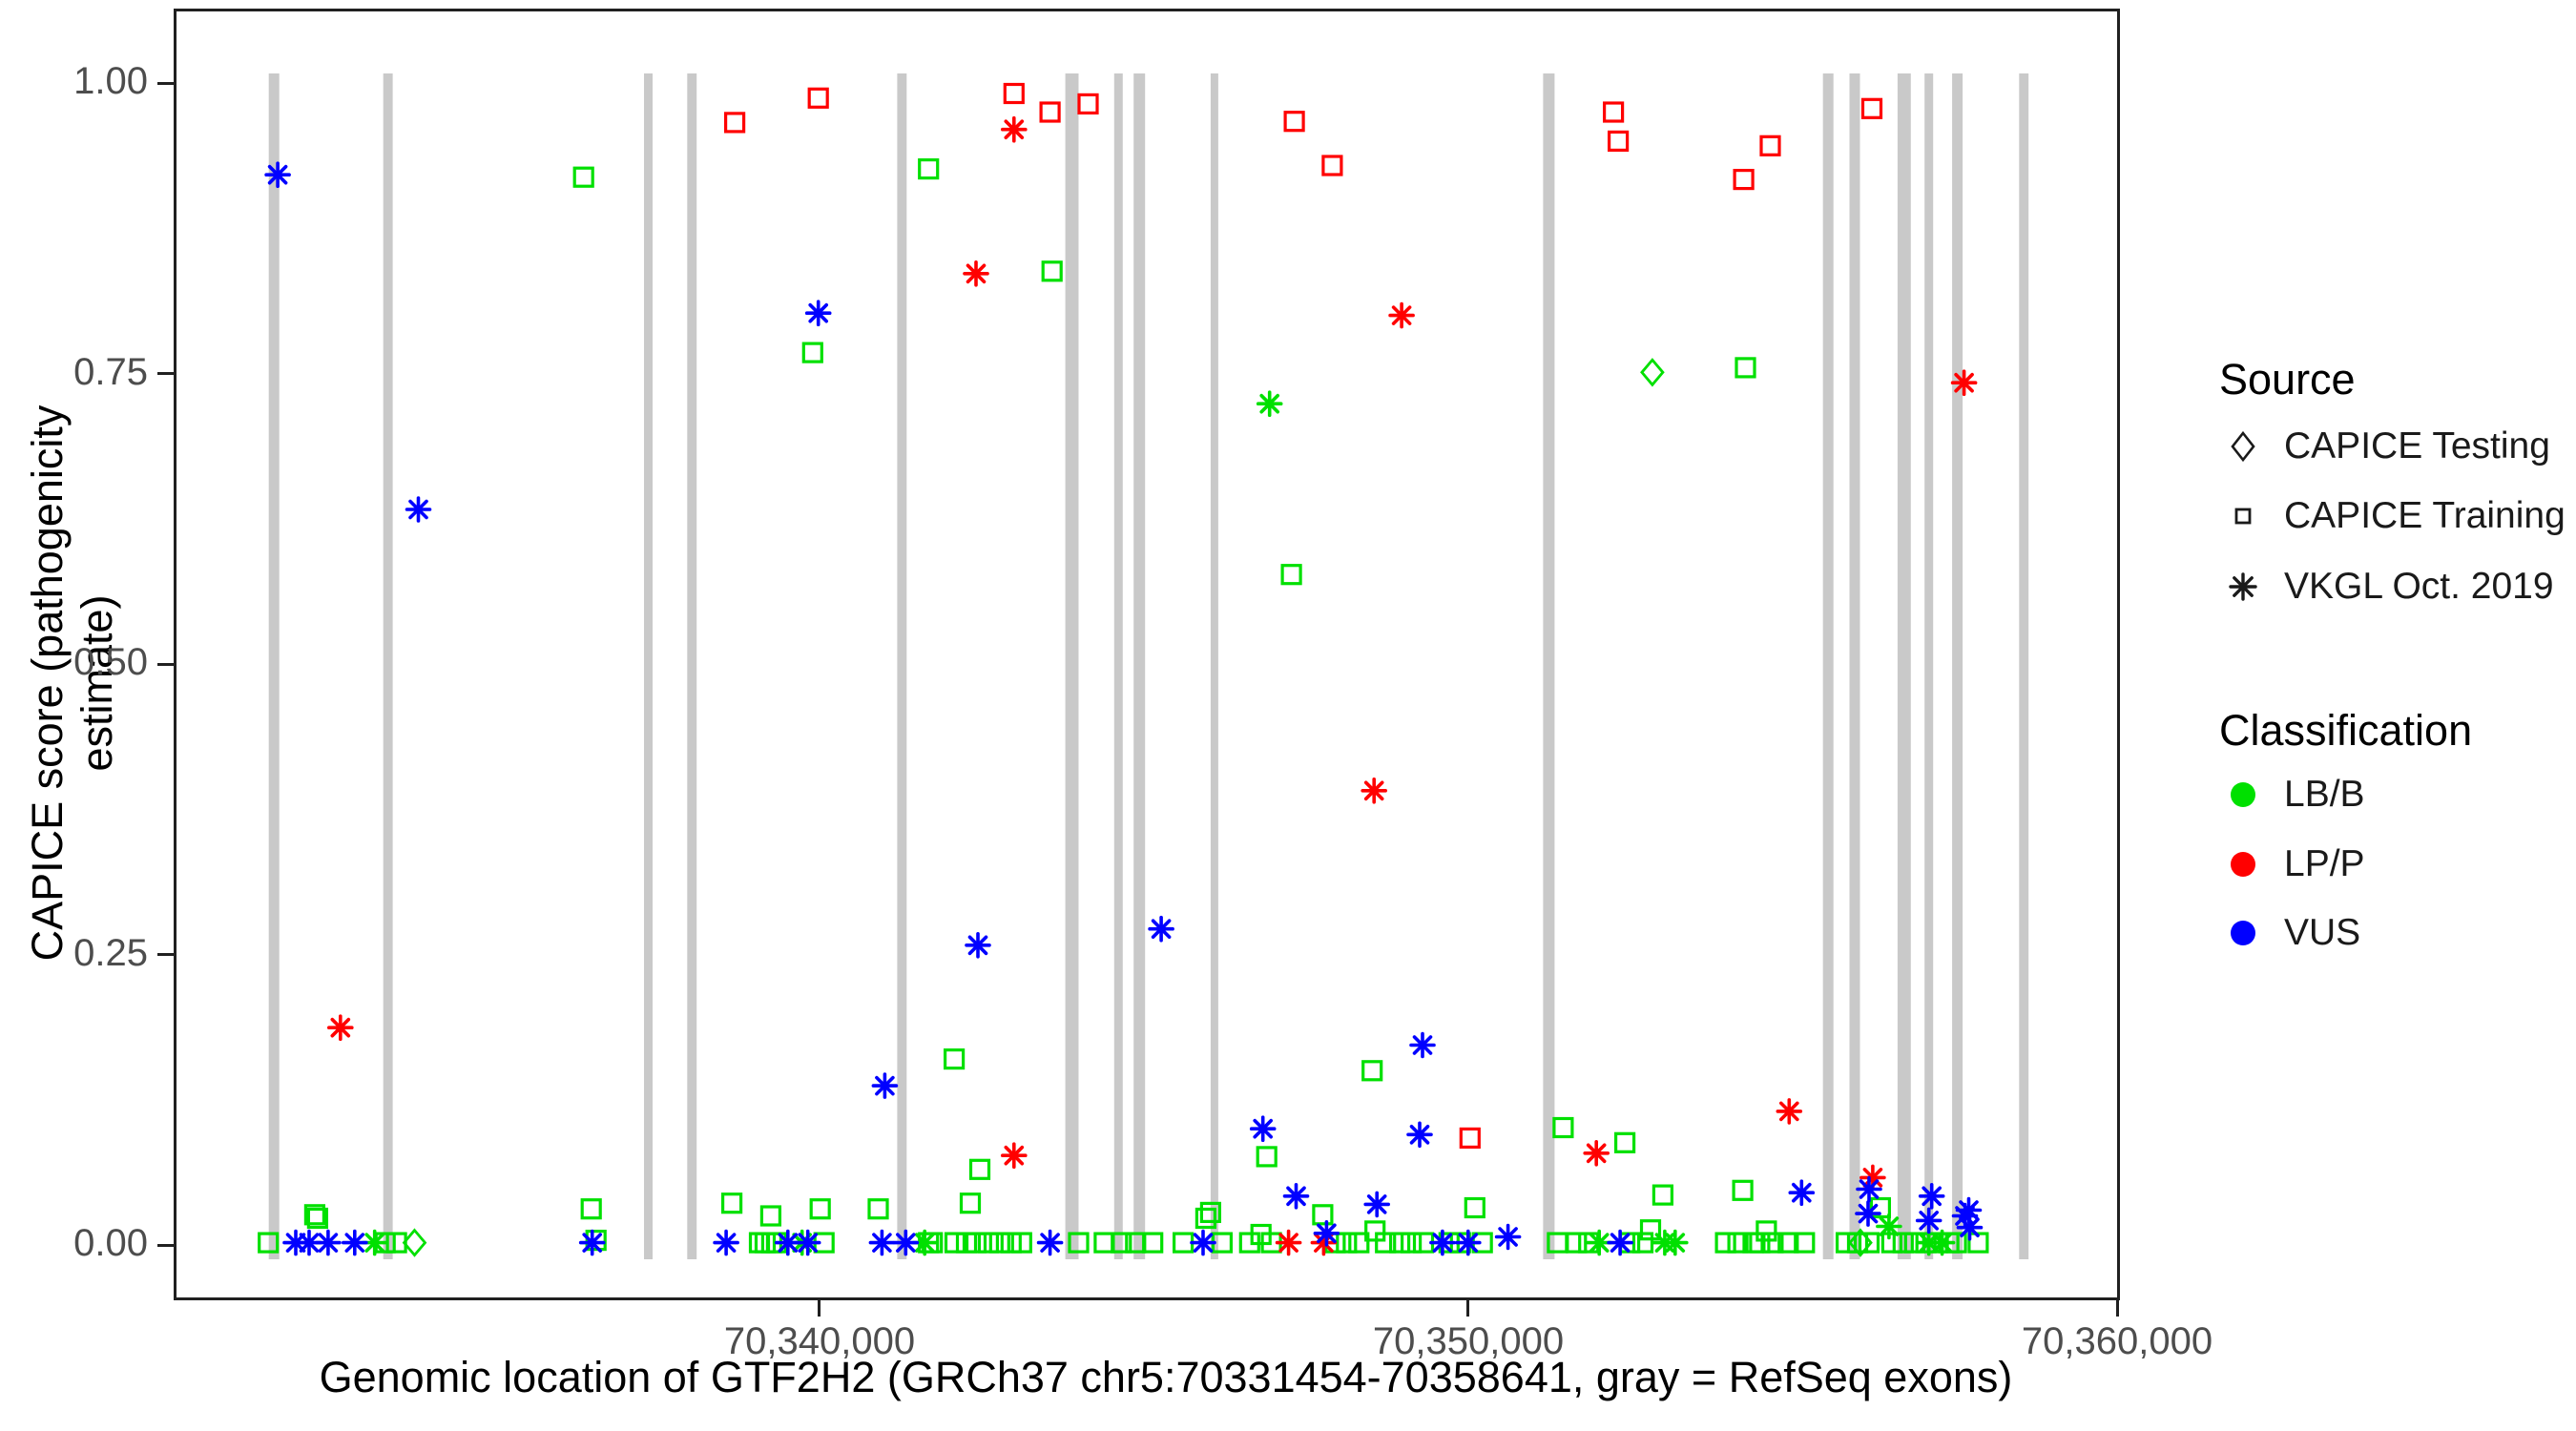 This screenshot has width=2576, height=1431. I want to click on y-tick-label: 0.00, so click(110, 1243).